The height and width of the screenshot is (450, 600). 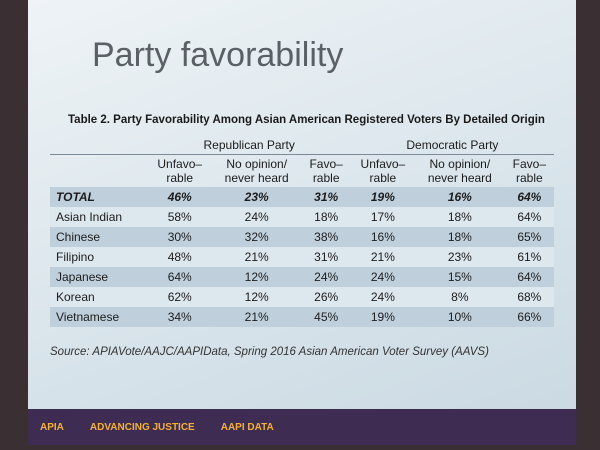 I want to click on footer-logo: ADVANCING JUSTICE, so click(x=142, y=427).